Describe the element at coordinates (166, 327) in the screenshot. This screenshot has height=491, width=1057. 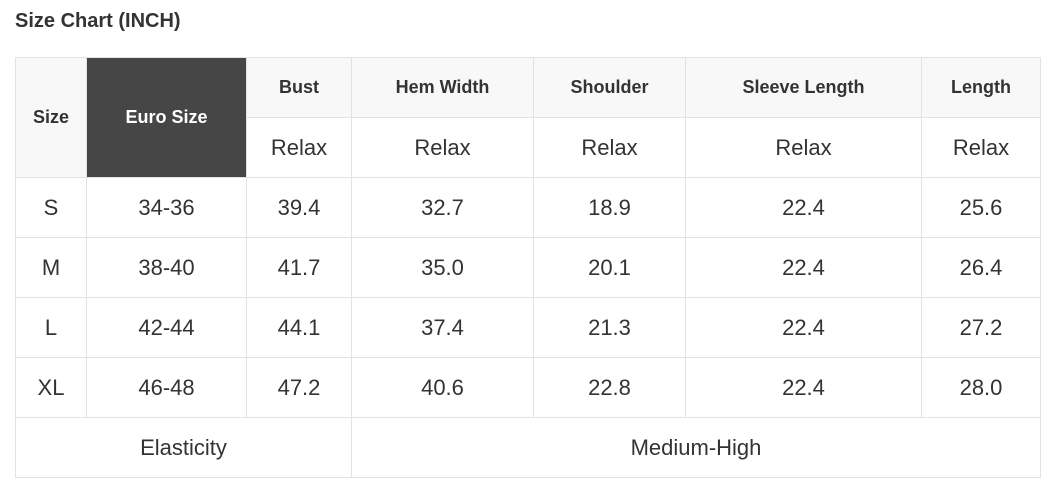
I see `table-cell: 42-44` at that location.